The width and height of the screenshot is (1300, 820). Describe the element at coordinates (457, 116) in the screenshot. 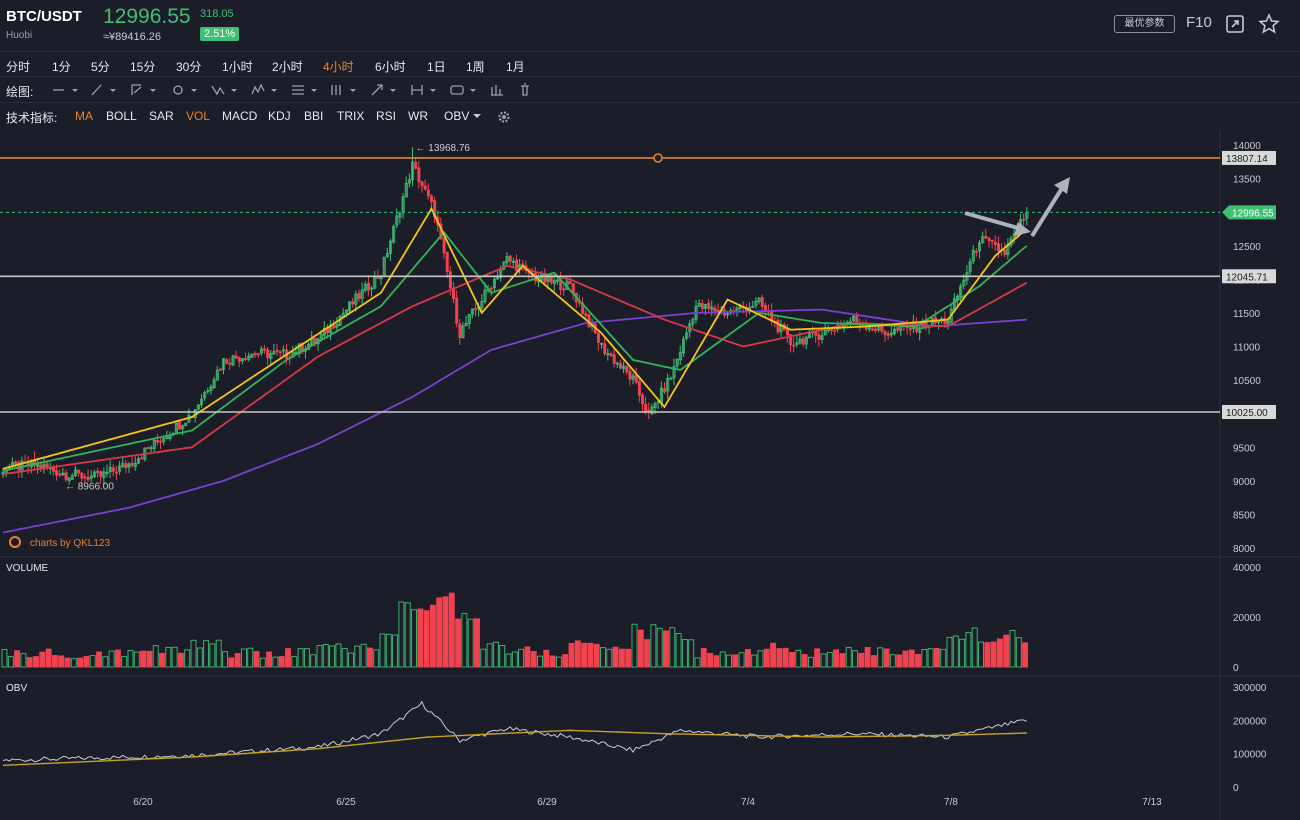

I see `indicator-obv: OBV` at that location.